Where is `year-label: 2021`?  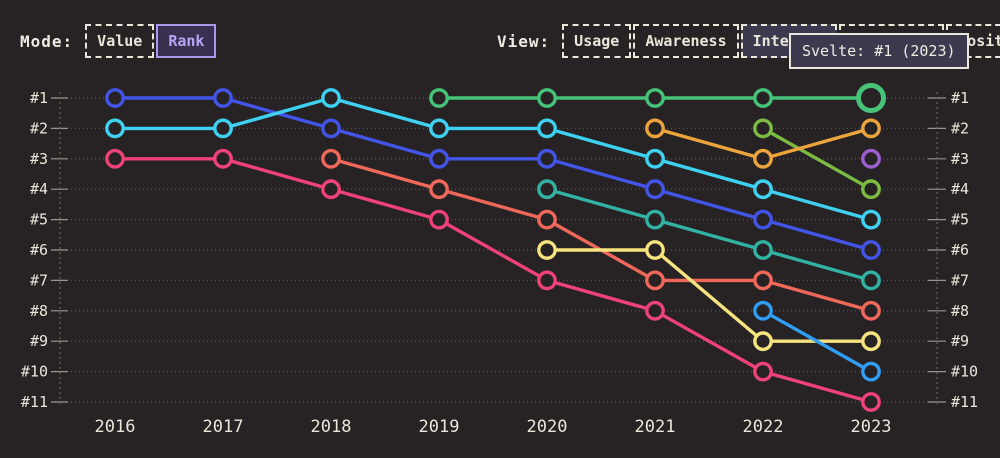
year-label: 2021 is located at coordinates (655, 427).